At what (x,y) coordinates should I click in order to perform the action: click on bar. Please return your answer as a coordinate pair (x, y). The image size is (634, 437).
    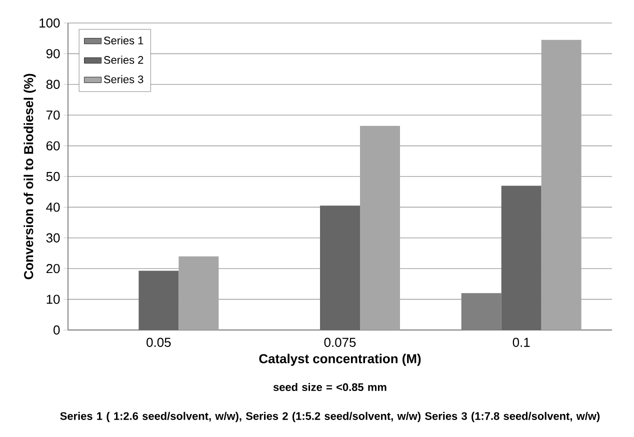
    Looking at the image, I should click on (481, 311).